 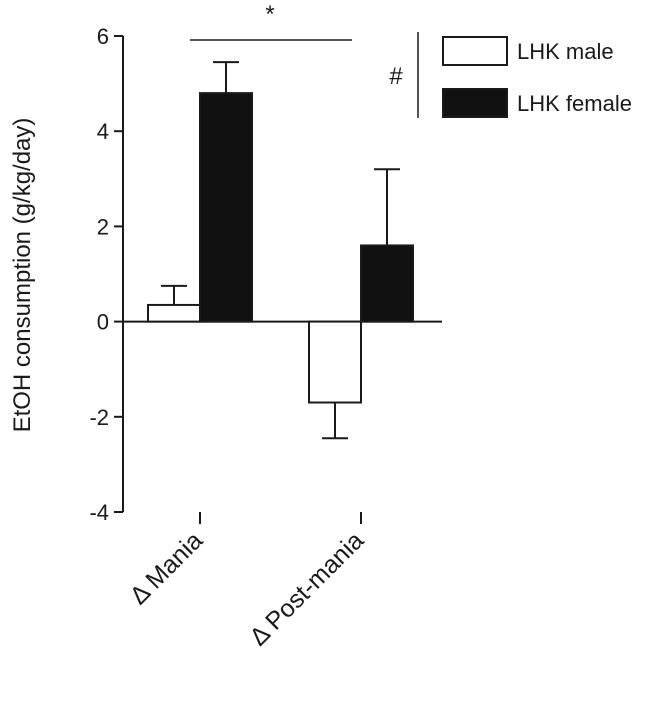 I want to click on y-tick-label: 6, so click(x=103, y=36).